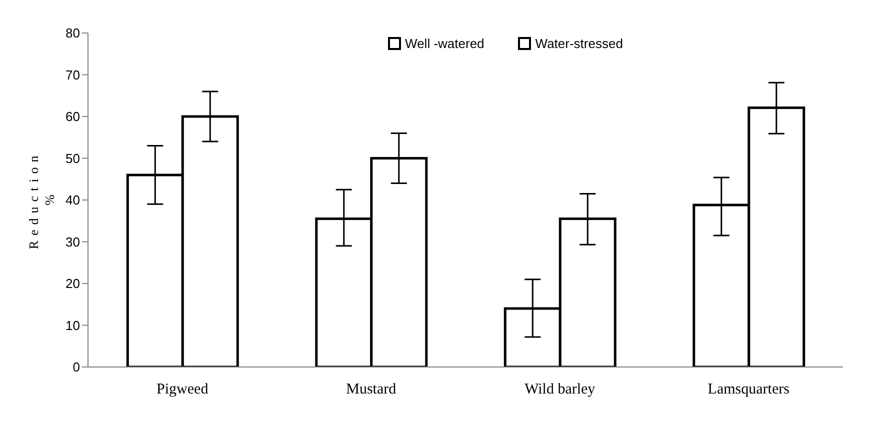 The width and height of the screenshot is (871, 421). Describe the element at coordinates (749, 390) in the screenshot. I see `x-tick-label: Lamsquarters` at that location.